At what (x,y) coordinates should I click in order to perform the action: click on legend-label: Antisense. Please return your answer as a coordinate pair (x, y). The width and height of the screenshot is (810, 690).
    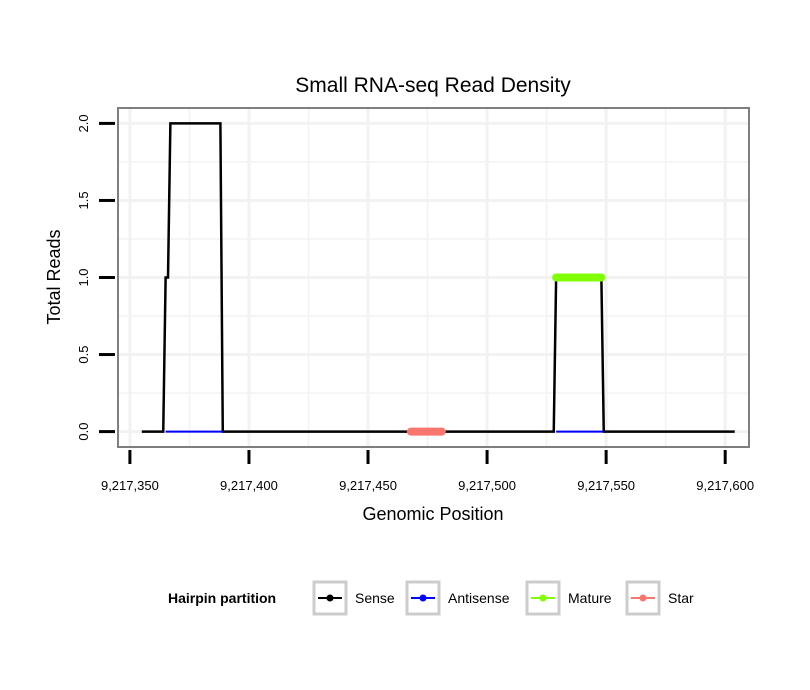
    Looking at the image, I should click on (479, 598).